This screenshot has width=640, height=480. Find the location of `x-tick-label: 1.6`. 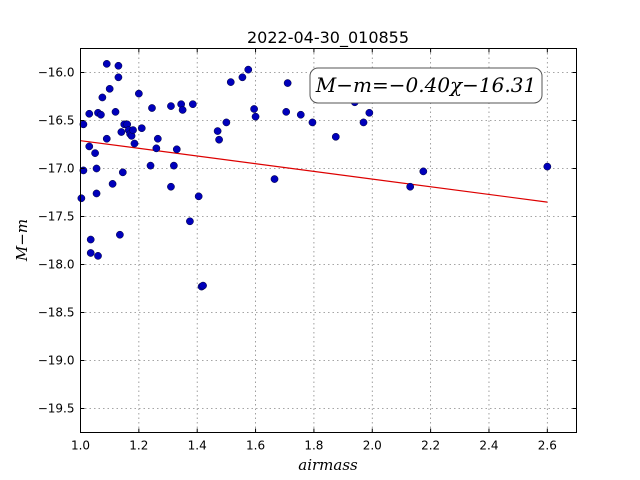

x-tick-label: 1.6 is located at coordinates (255, 446).